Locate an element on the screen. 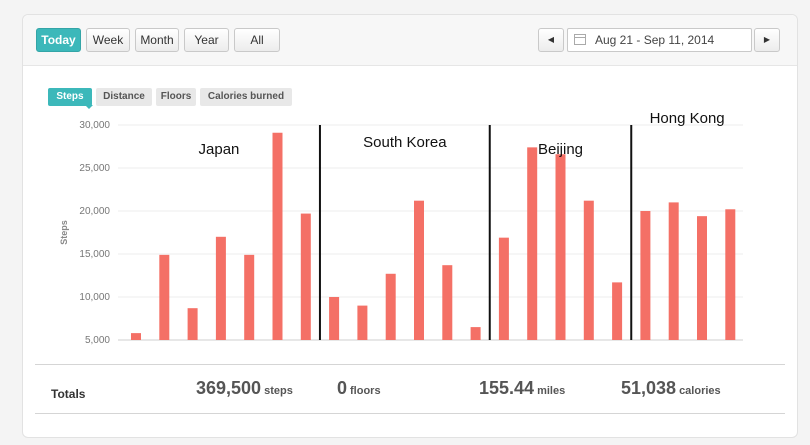 The height and width of the screenshot is (445, 810). tab-steps: Steps is located at coordinates (70, 97).